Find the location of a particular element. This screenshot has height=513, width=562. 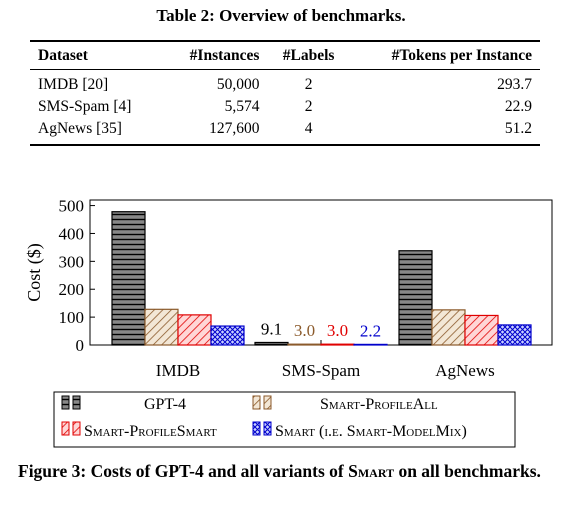

legend-label: Smart (i.e. Smart-ModelMix) is located at coordinates (371, 431).